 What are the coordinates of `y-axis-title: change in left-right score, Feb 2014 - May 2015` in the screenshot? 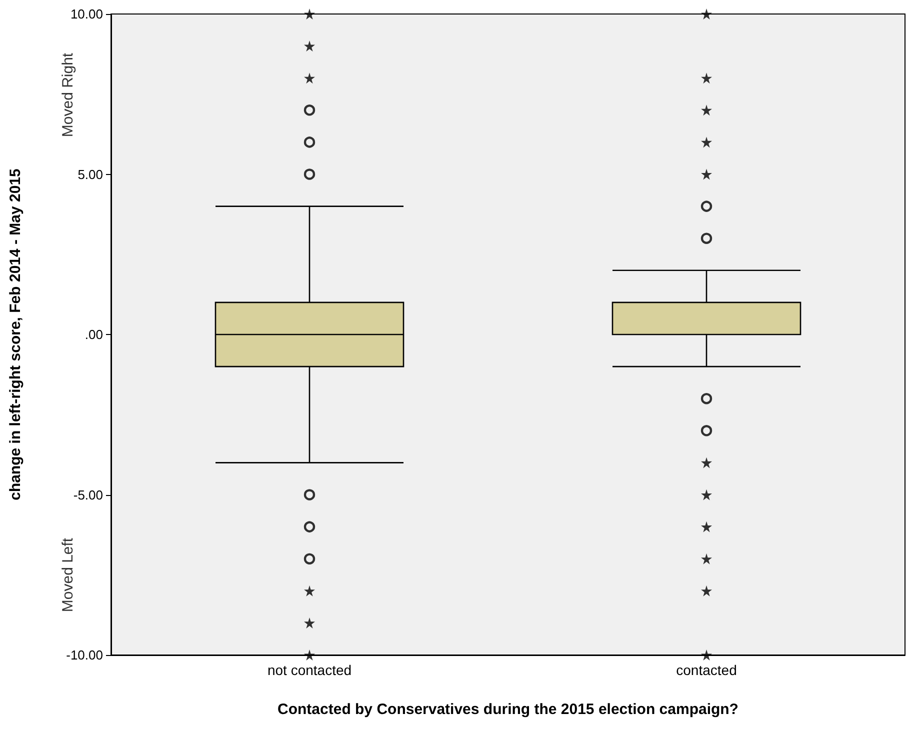 It's located at (15, 334).